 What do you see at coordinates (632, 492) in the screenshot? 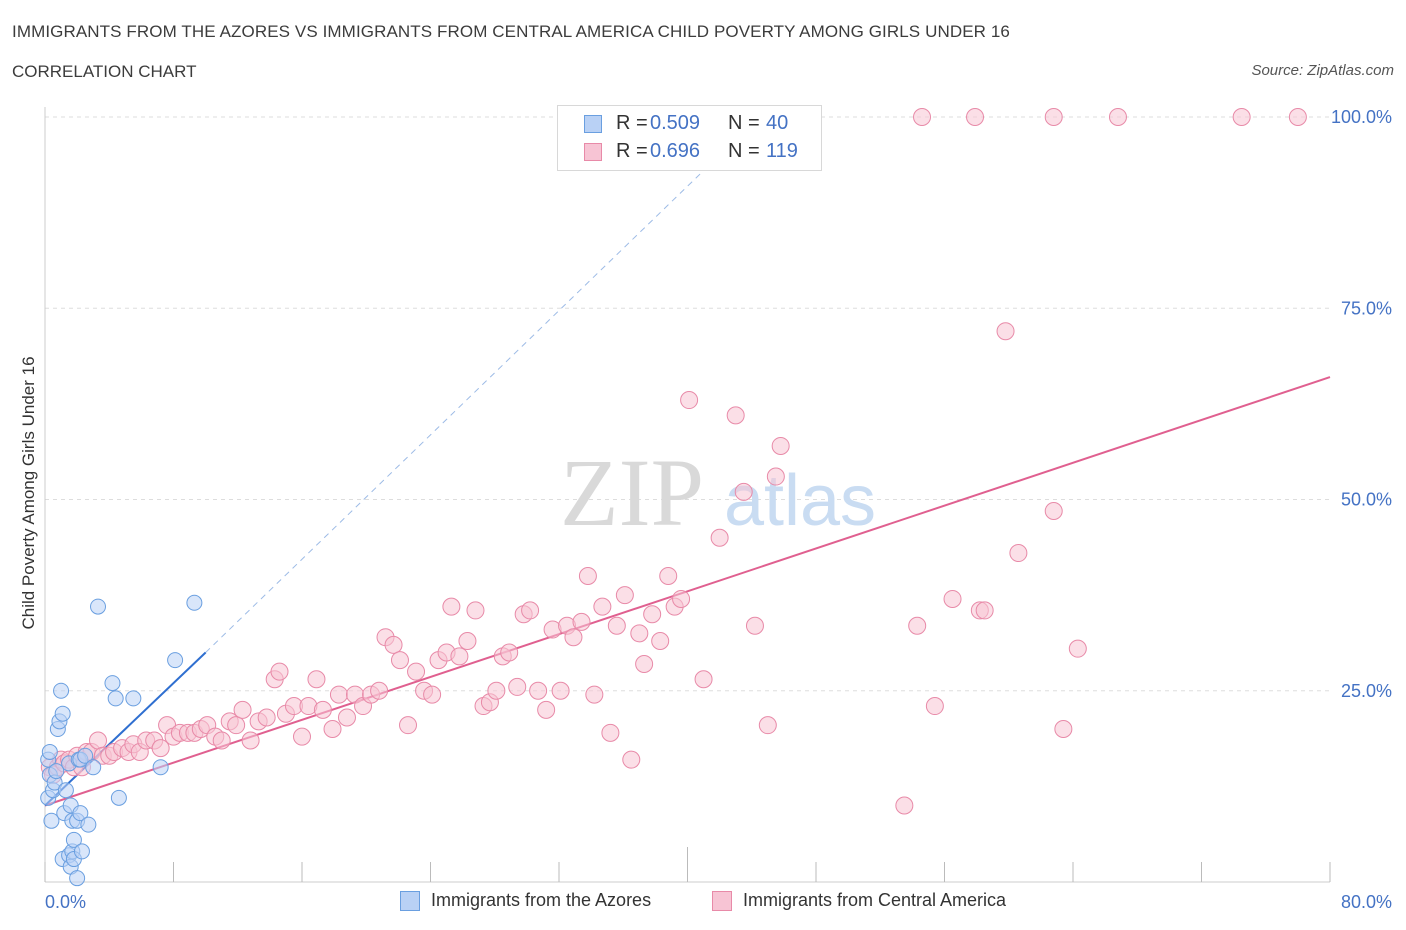
I see `watermark-zip: ZIP` at bounding box center [632, 492].